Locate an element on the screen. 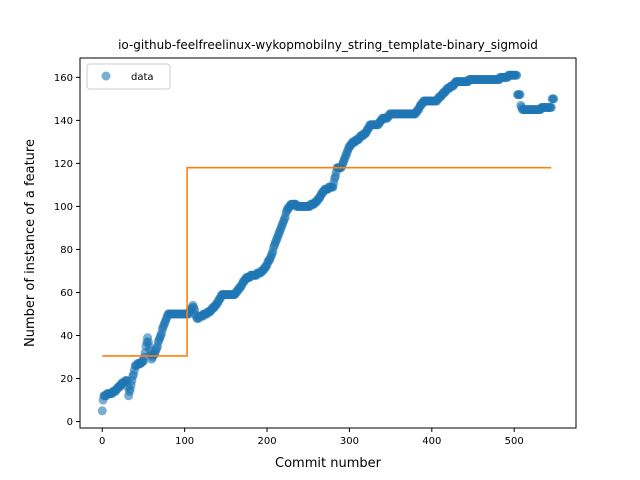 The image size is (640, 480). y-tick-label: 120 is located at coordinates (63, 164).